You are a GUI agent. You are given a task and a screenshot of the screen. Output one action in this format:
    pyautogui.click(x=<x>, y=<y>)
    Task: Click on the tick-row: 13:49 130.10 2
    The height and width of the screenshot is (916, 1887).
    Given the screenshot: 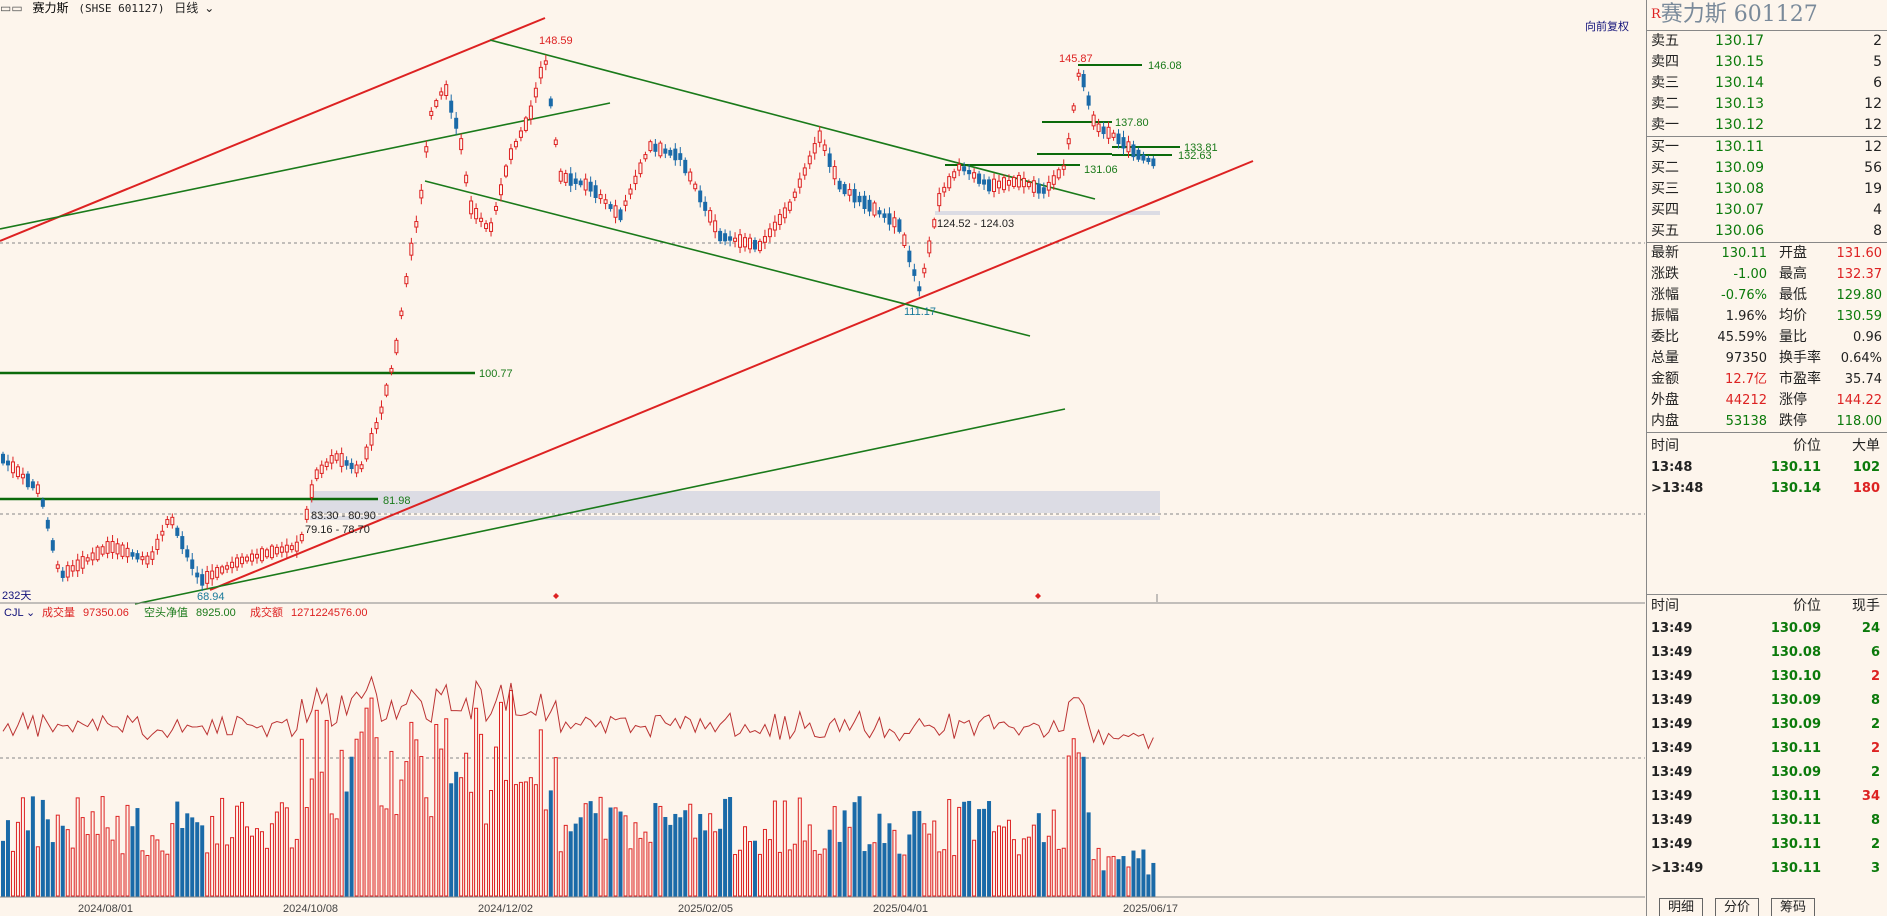 What is the action you would take?
    pyautogui.click(x=1765, y=676)
    